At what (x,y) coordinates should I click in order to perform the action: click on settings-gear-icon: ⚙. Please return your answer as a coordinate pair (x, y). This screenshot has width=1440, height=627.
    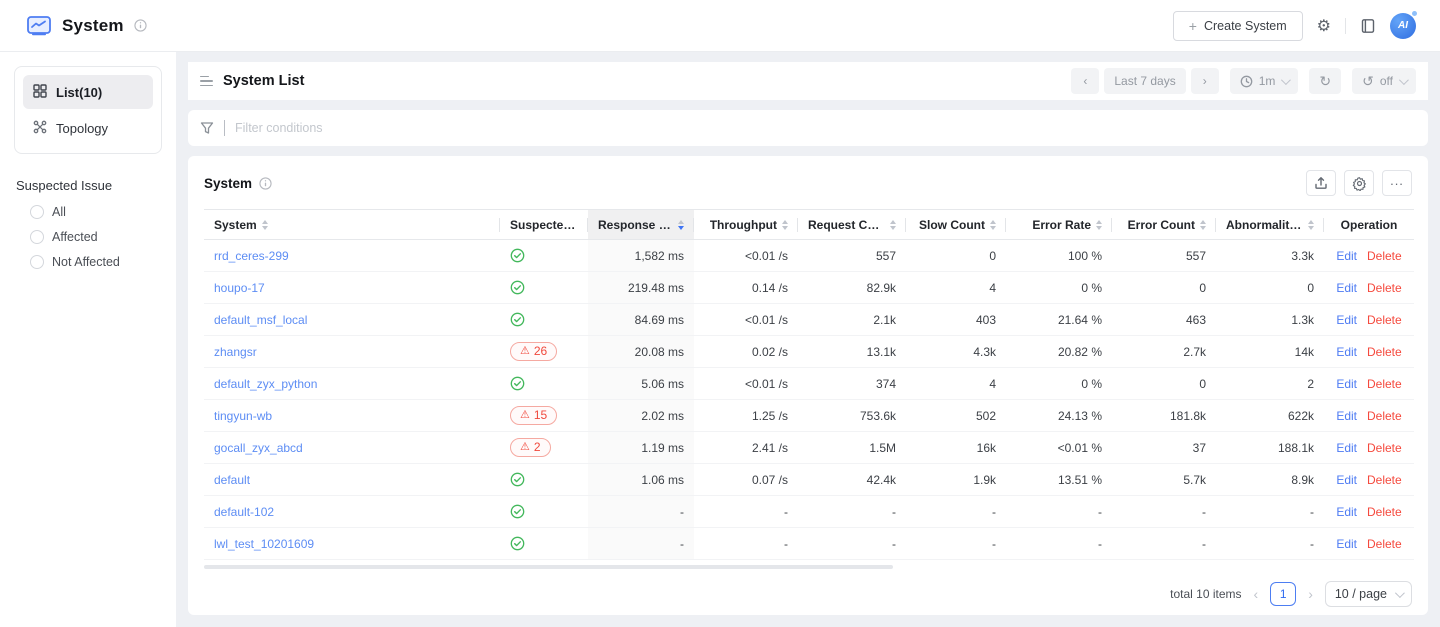
    Looking at the image, I should click on (1323, 26).